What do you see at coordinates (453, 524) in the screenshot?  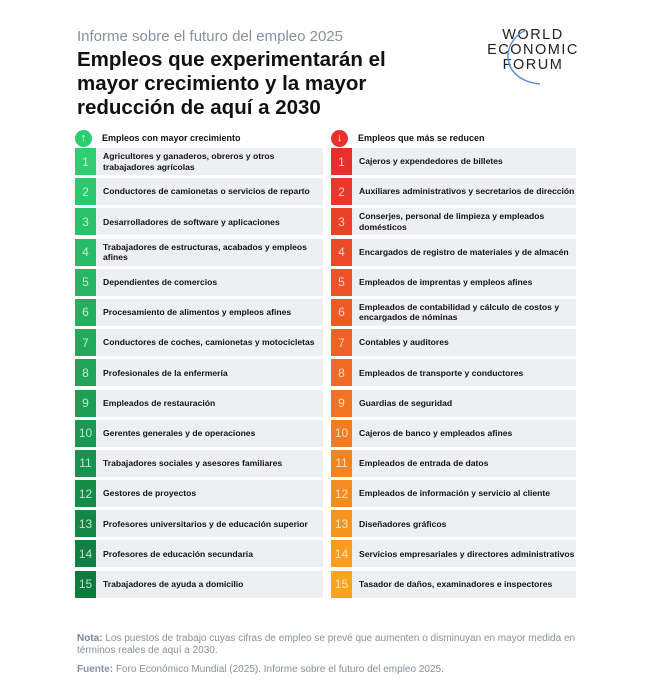 I see `list-item: 13 Diseñadores gráficos` at bounding box center [453, 524].